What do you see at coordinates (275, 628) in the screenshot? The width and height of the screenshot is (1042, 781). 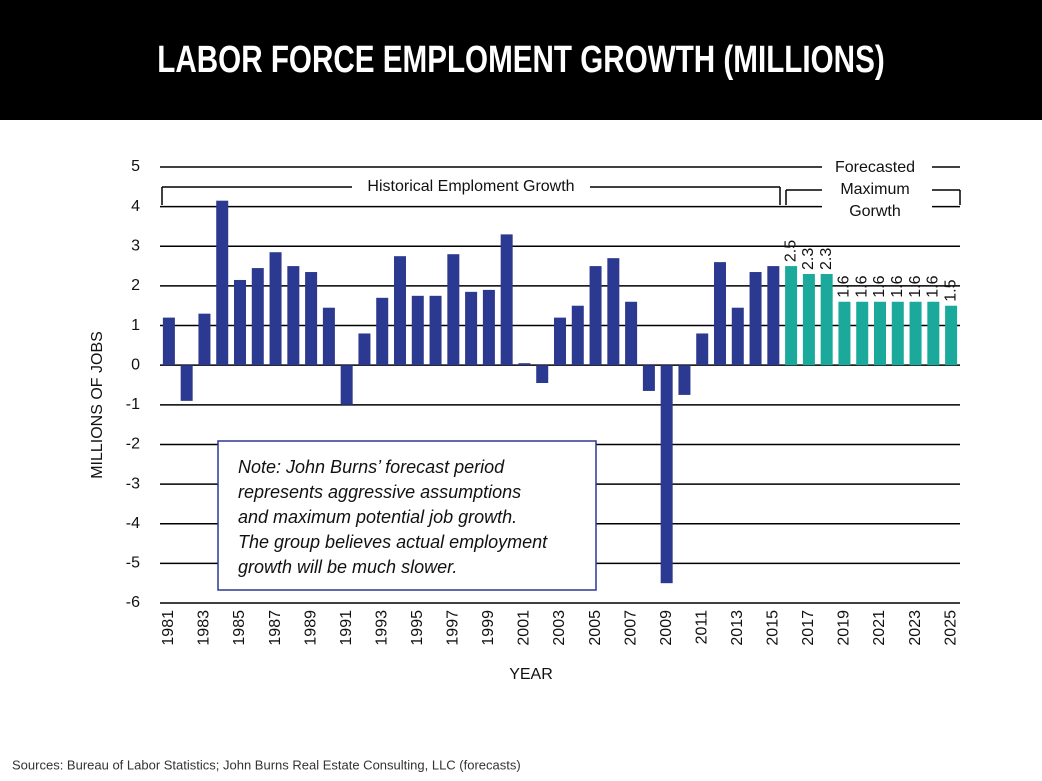 I see `x-tick-label: 1987` at bounding box center [275, 628].